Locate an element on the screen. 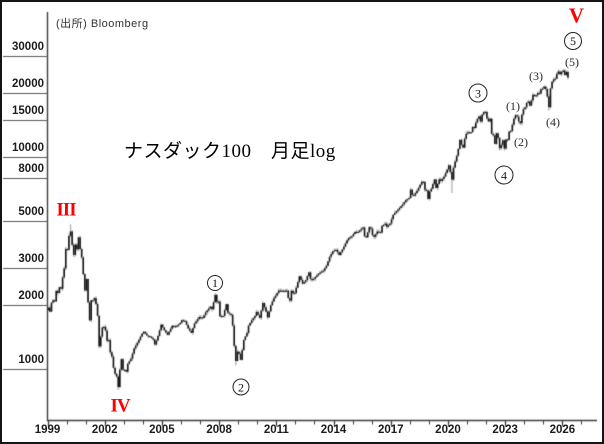 The height and width of the screenshot is (444, 604). wave-circle-5: 5 is located at coordinates (573, 41).